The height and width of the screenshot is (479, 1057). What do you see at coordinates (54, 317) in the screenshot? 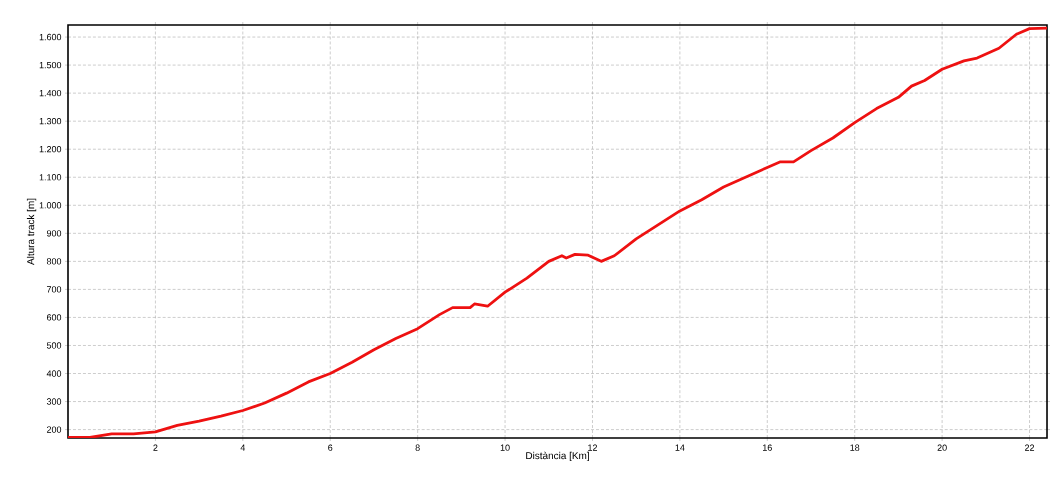
I see `y-tick-label: 600` at bounding box center [54, 317].